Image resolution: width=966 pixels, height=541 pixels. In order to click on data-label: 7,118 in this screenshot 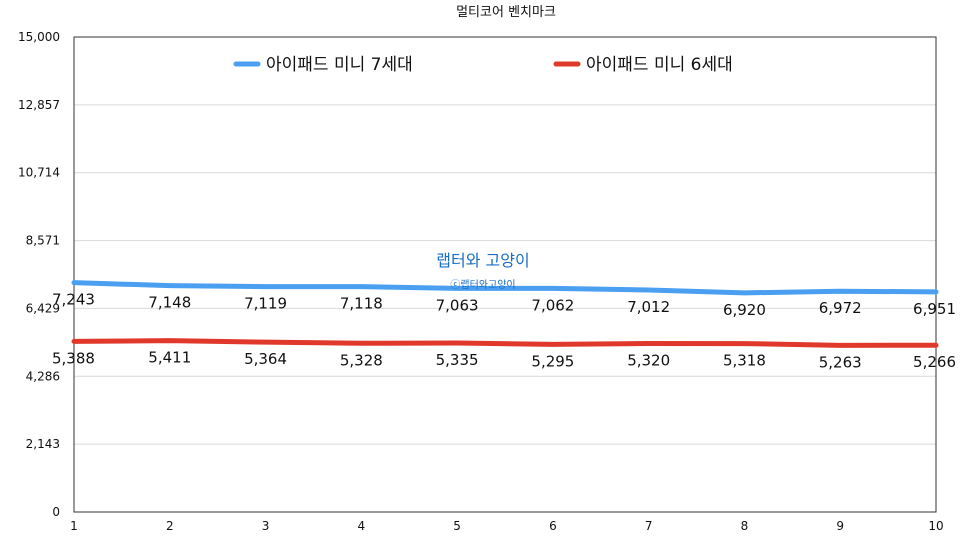, I will do `click(361, 304)`.